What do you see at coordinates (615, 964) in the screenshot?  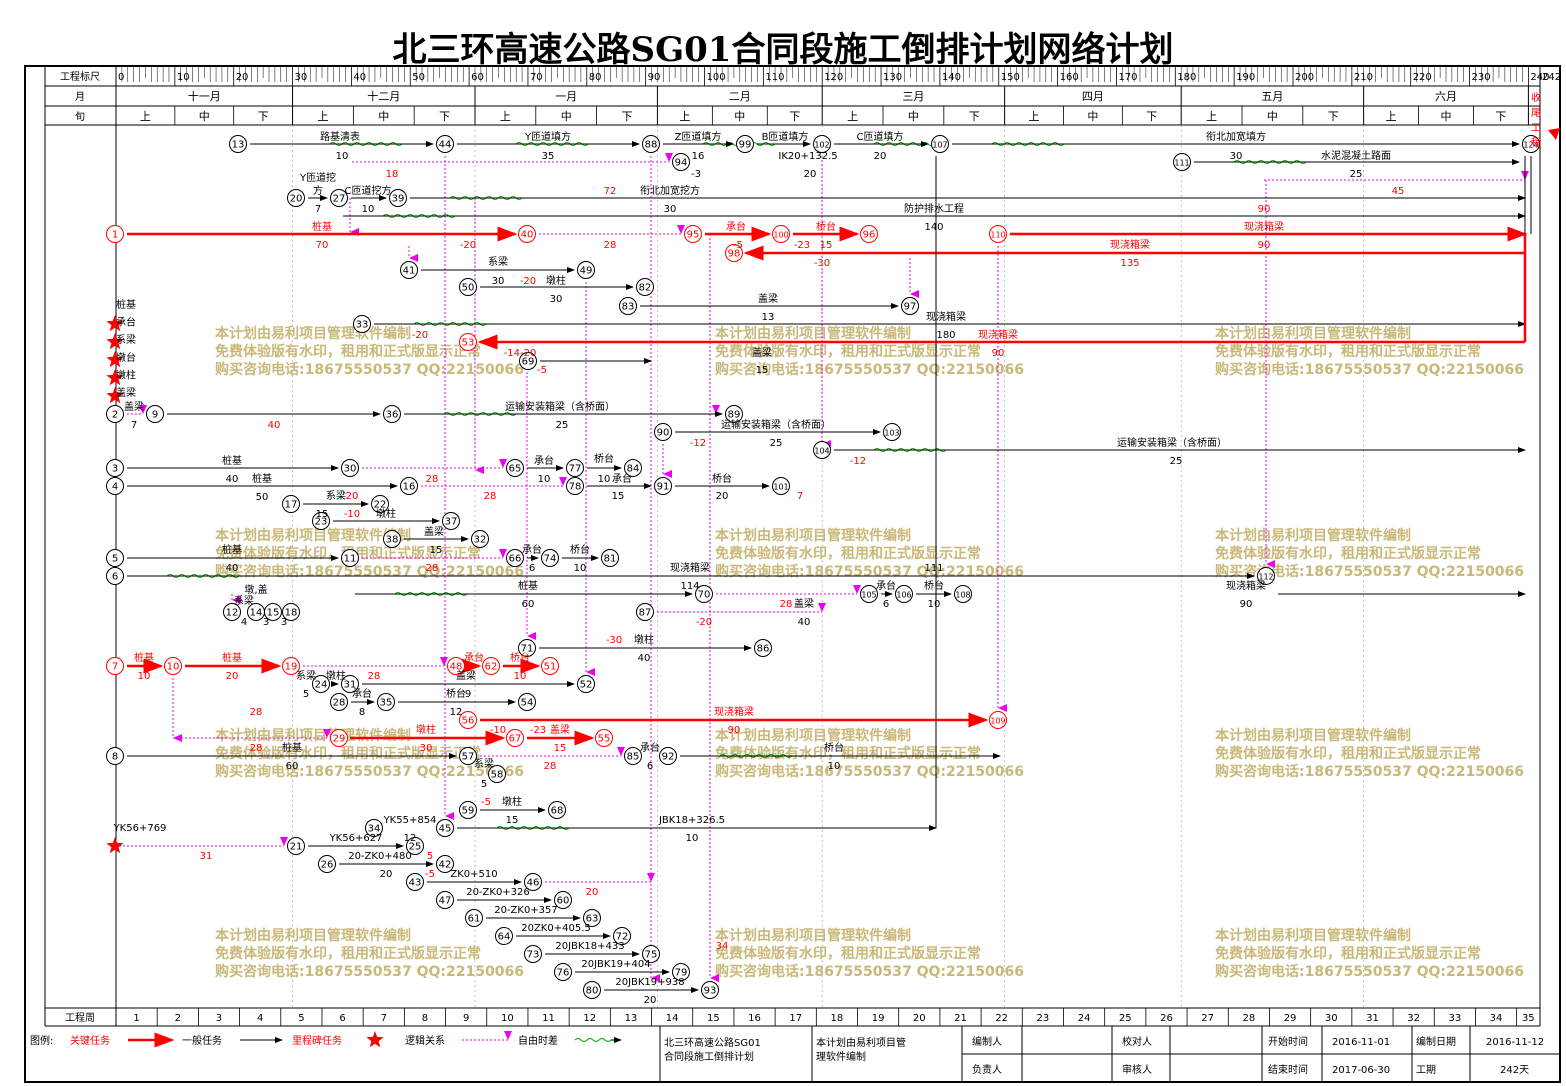 I see `task-label: 20JBK19+404` at bounding box center [615, 964].